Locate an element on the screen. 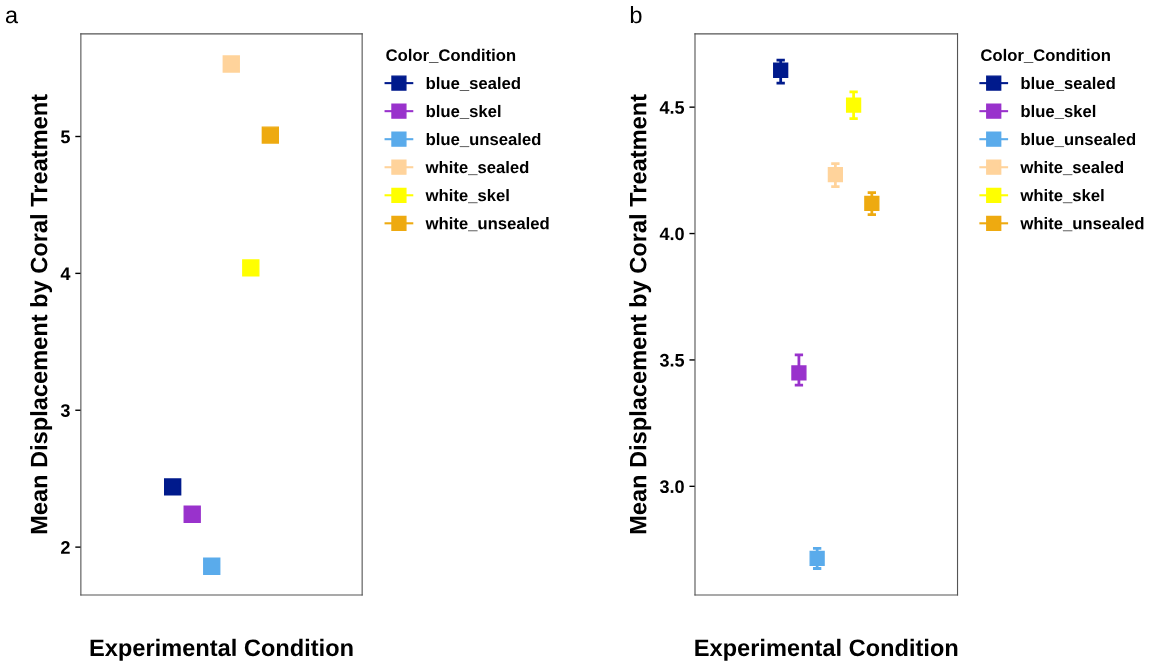 This screenshot has height=661, width=1172. y-tick-label: 4 is located at coordinates (65, 273).